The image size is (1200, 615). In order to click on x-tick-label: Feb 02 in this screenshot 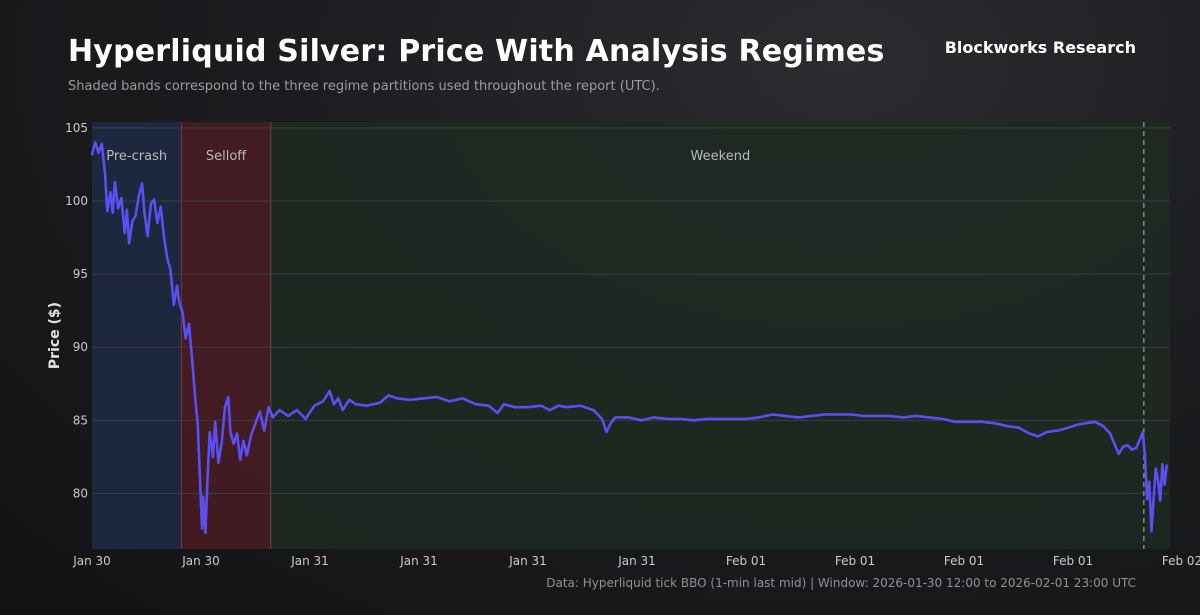, I will do `click(1181, 561)`.